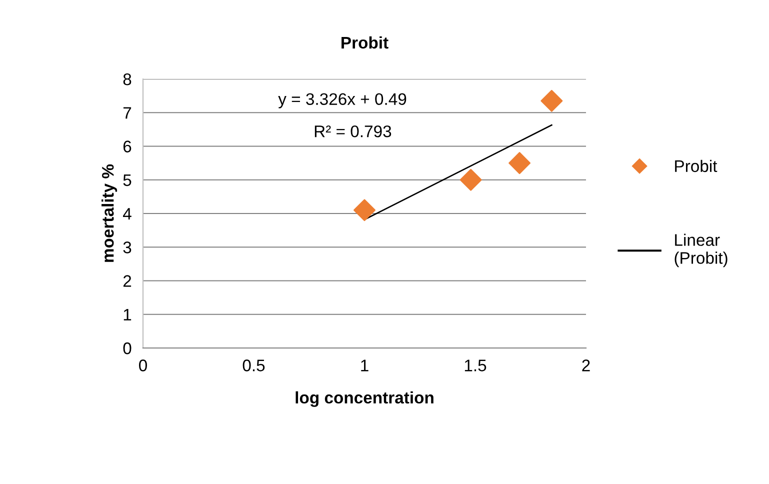  What do you see at coordinates (701, 251) in the screenshot?
I see `legend-label: Linear (Probit)` at bounding box center [701, 251].